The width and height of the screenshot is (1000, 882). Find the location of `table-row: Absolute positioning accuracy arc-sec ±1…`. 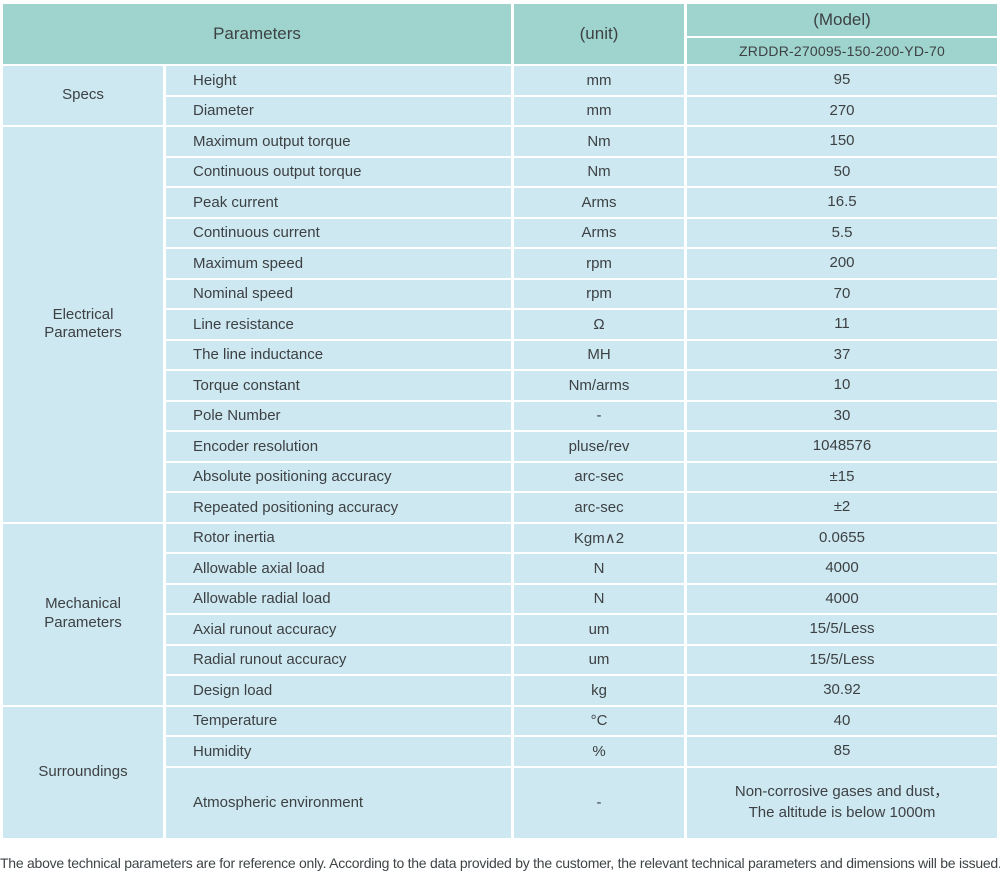

table-row: Absolute positioning accuracy arc-sec ±1… is located at coordinates (500, 476).